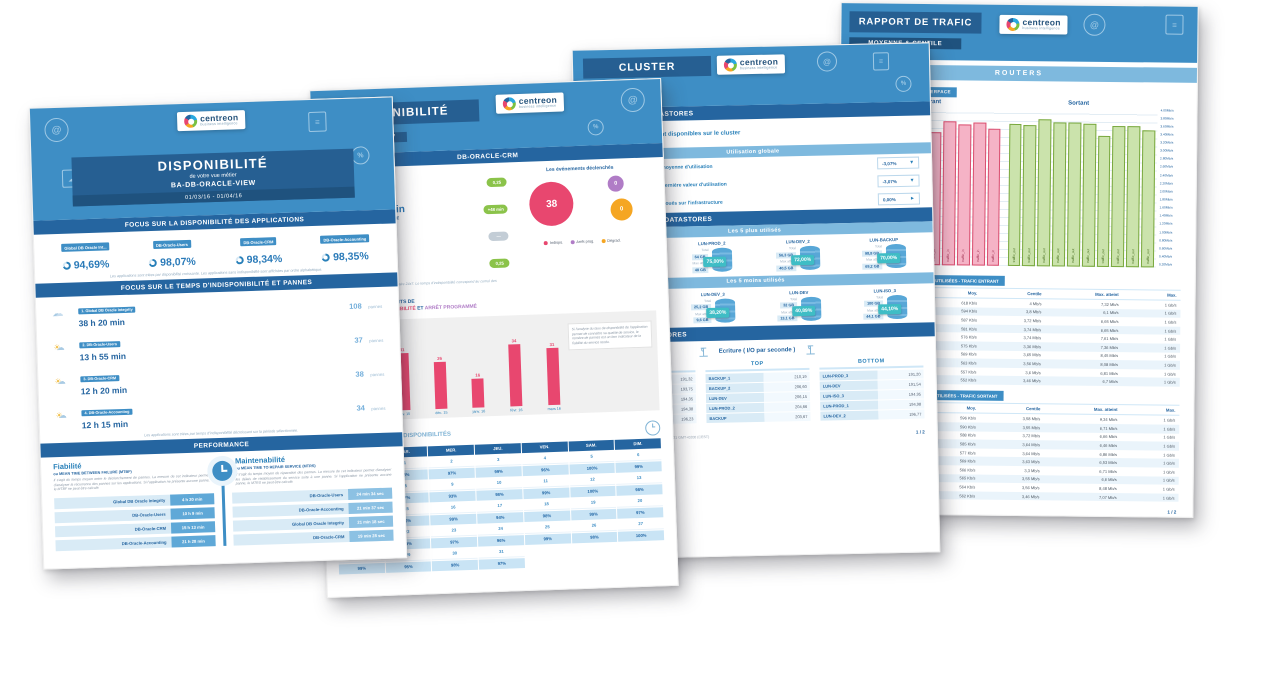  What do you see at coordinates (193, 527) in the screenshot?
I see `mtbf-value: 15 h 13 min` at bounding box center [193, 527].